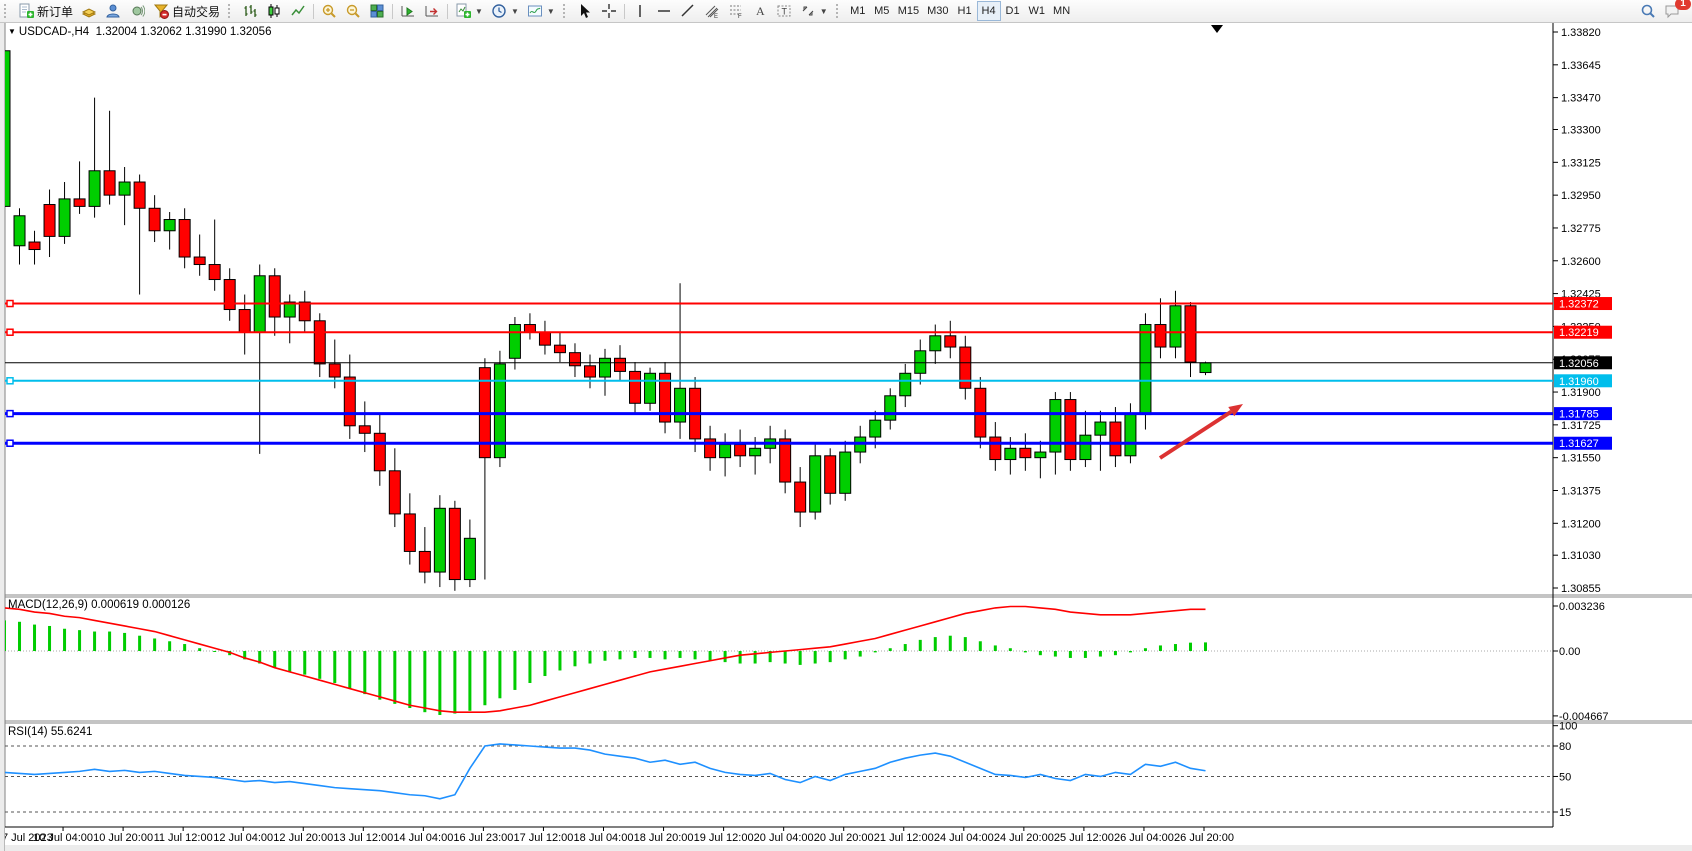  Describe the element at coordinates (1565, 777) in the screenshot. I see `rsi-axis-label: 50` at that location.